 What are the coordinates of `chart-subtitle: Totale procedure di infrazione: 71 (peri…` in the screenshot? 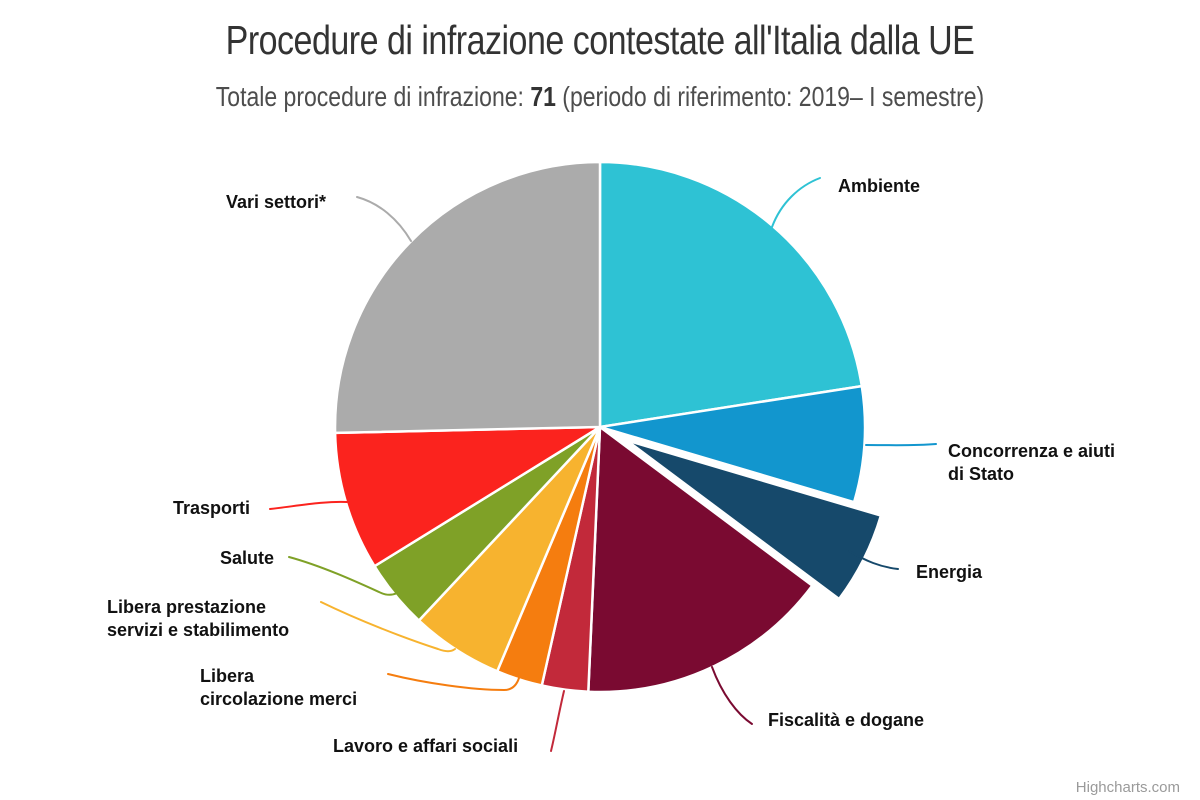 It's located at (600, 97).